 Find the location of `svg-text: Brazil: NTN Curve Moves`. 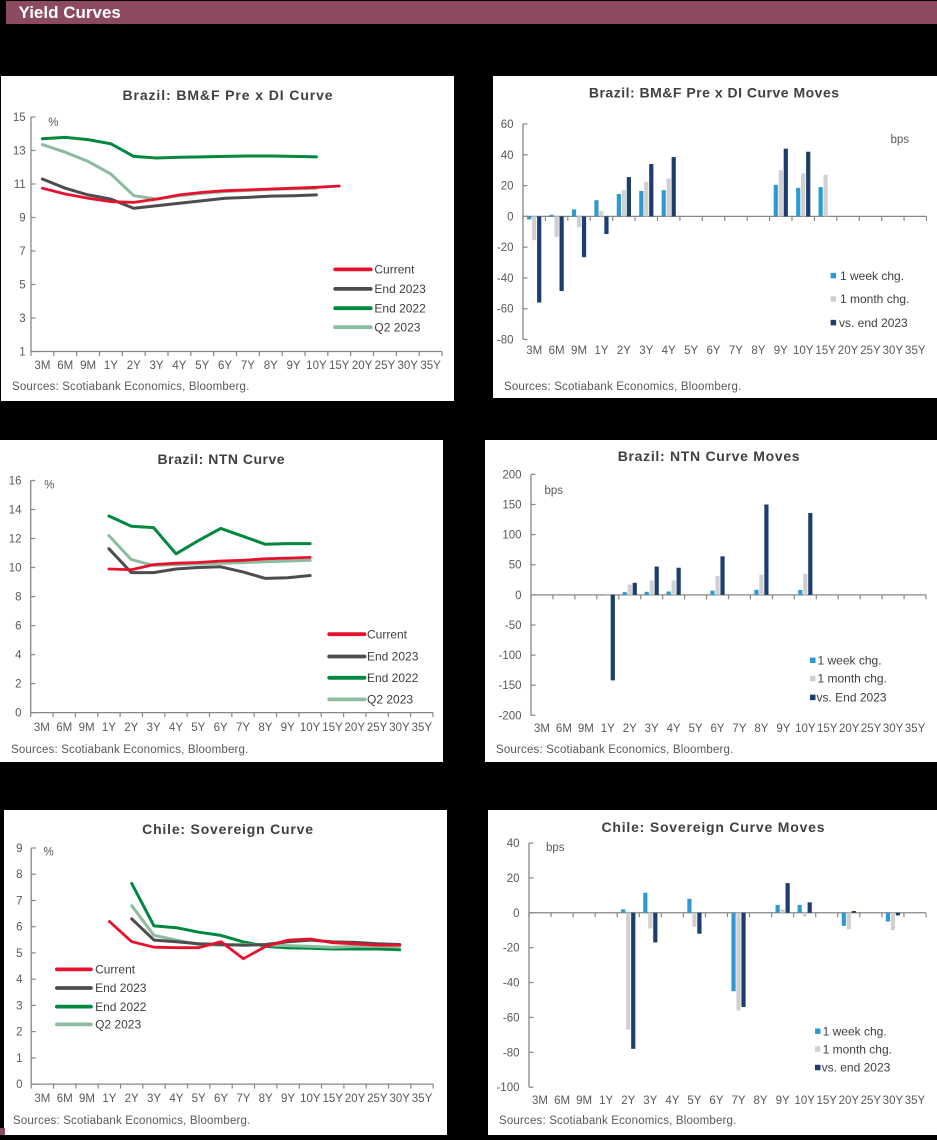

svg-text: Brazil: NTN Curve Moves is located at coordinates (709, 456).